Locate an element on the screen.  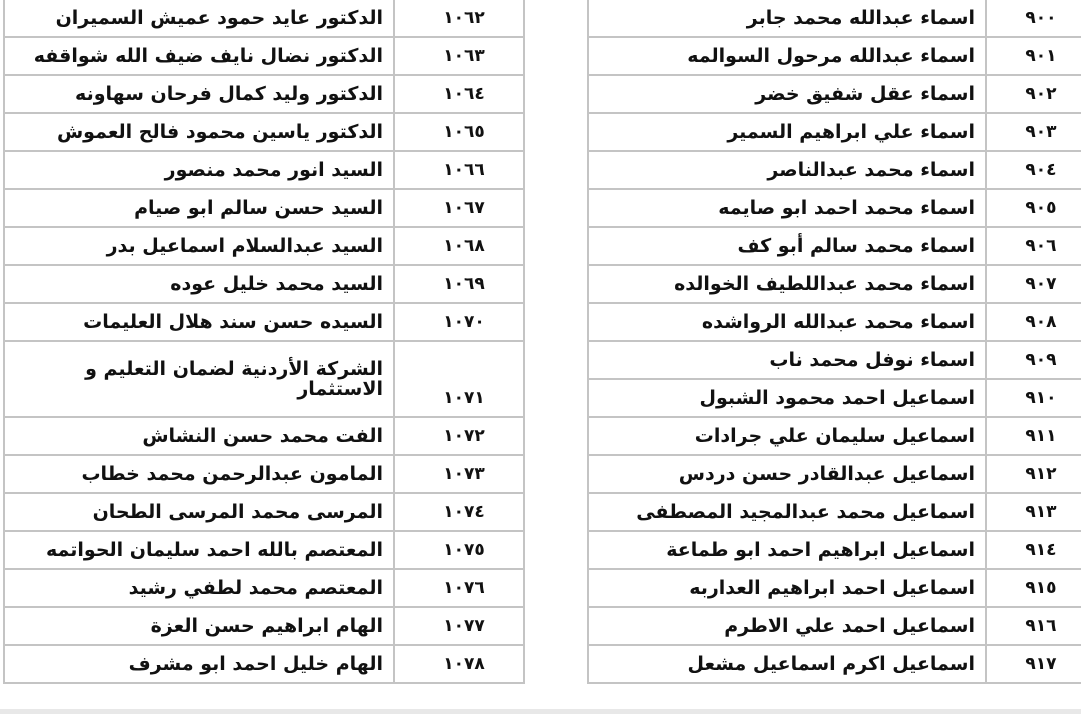
table-row: ٩٠٤ اسماء محمد عبدالناصر is located at coordinates (834, 170).